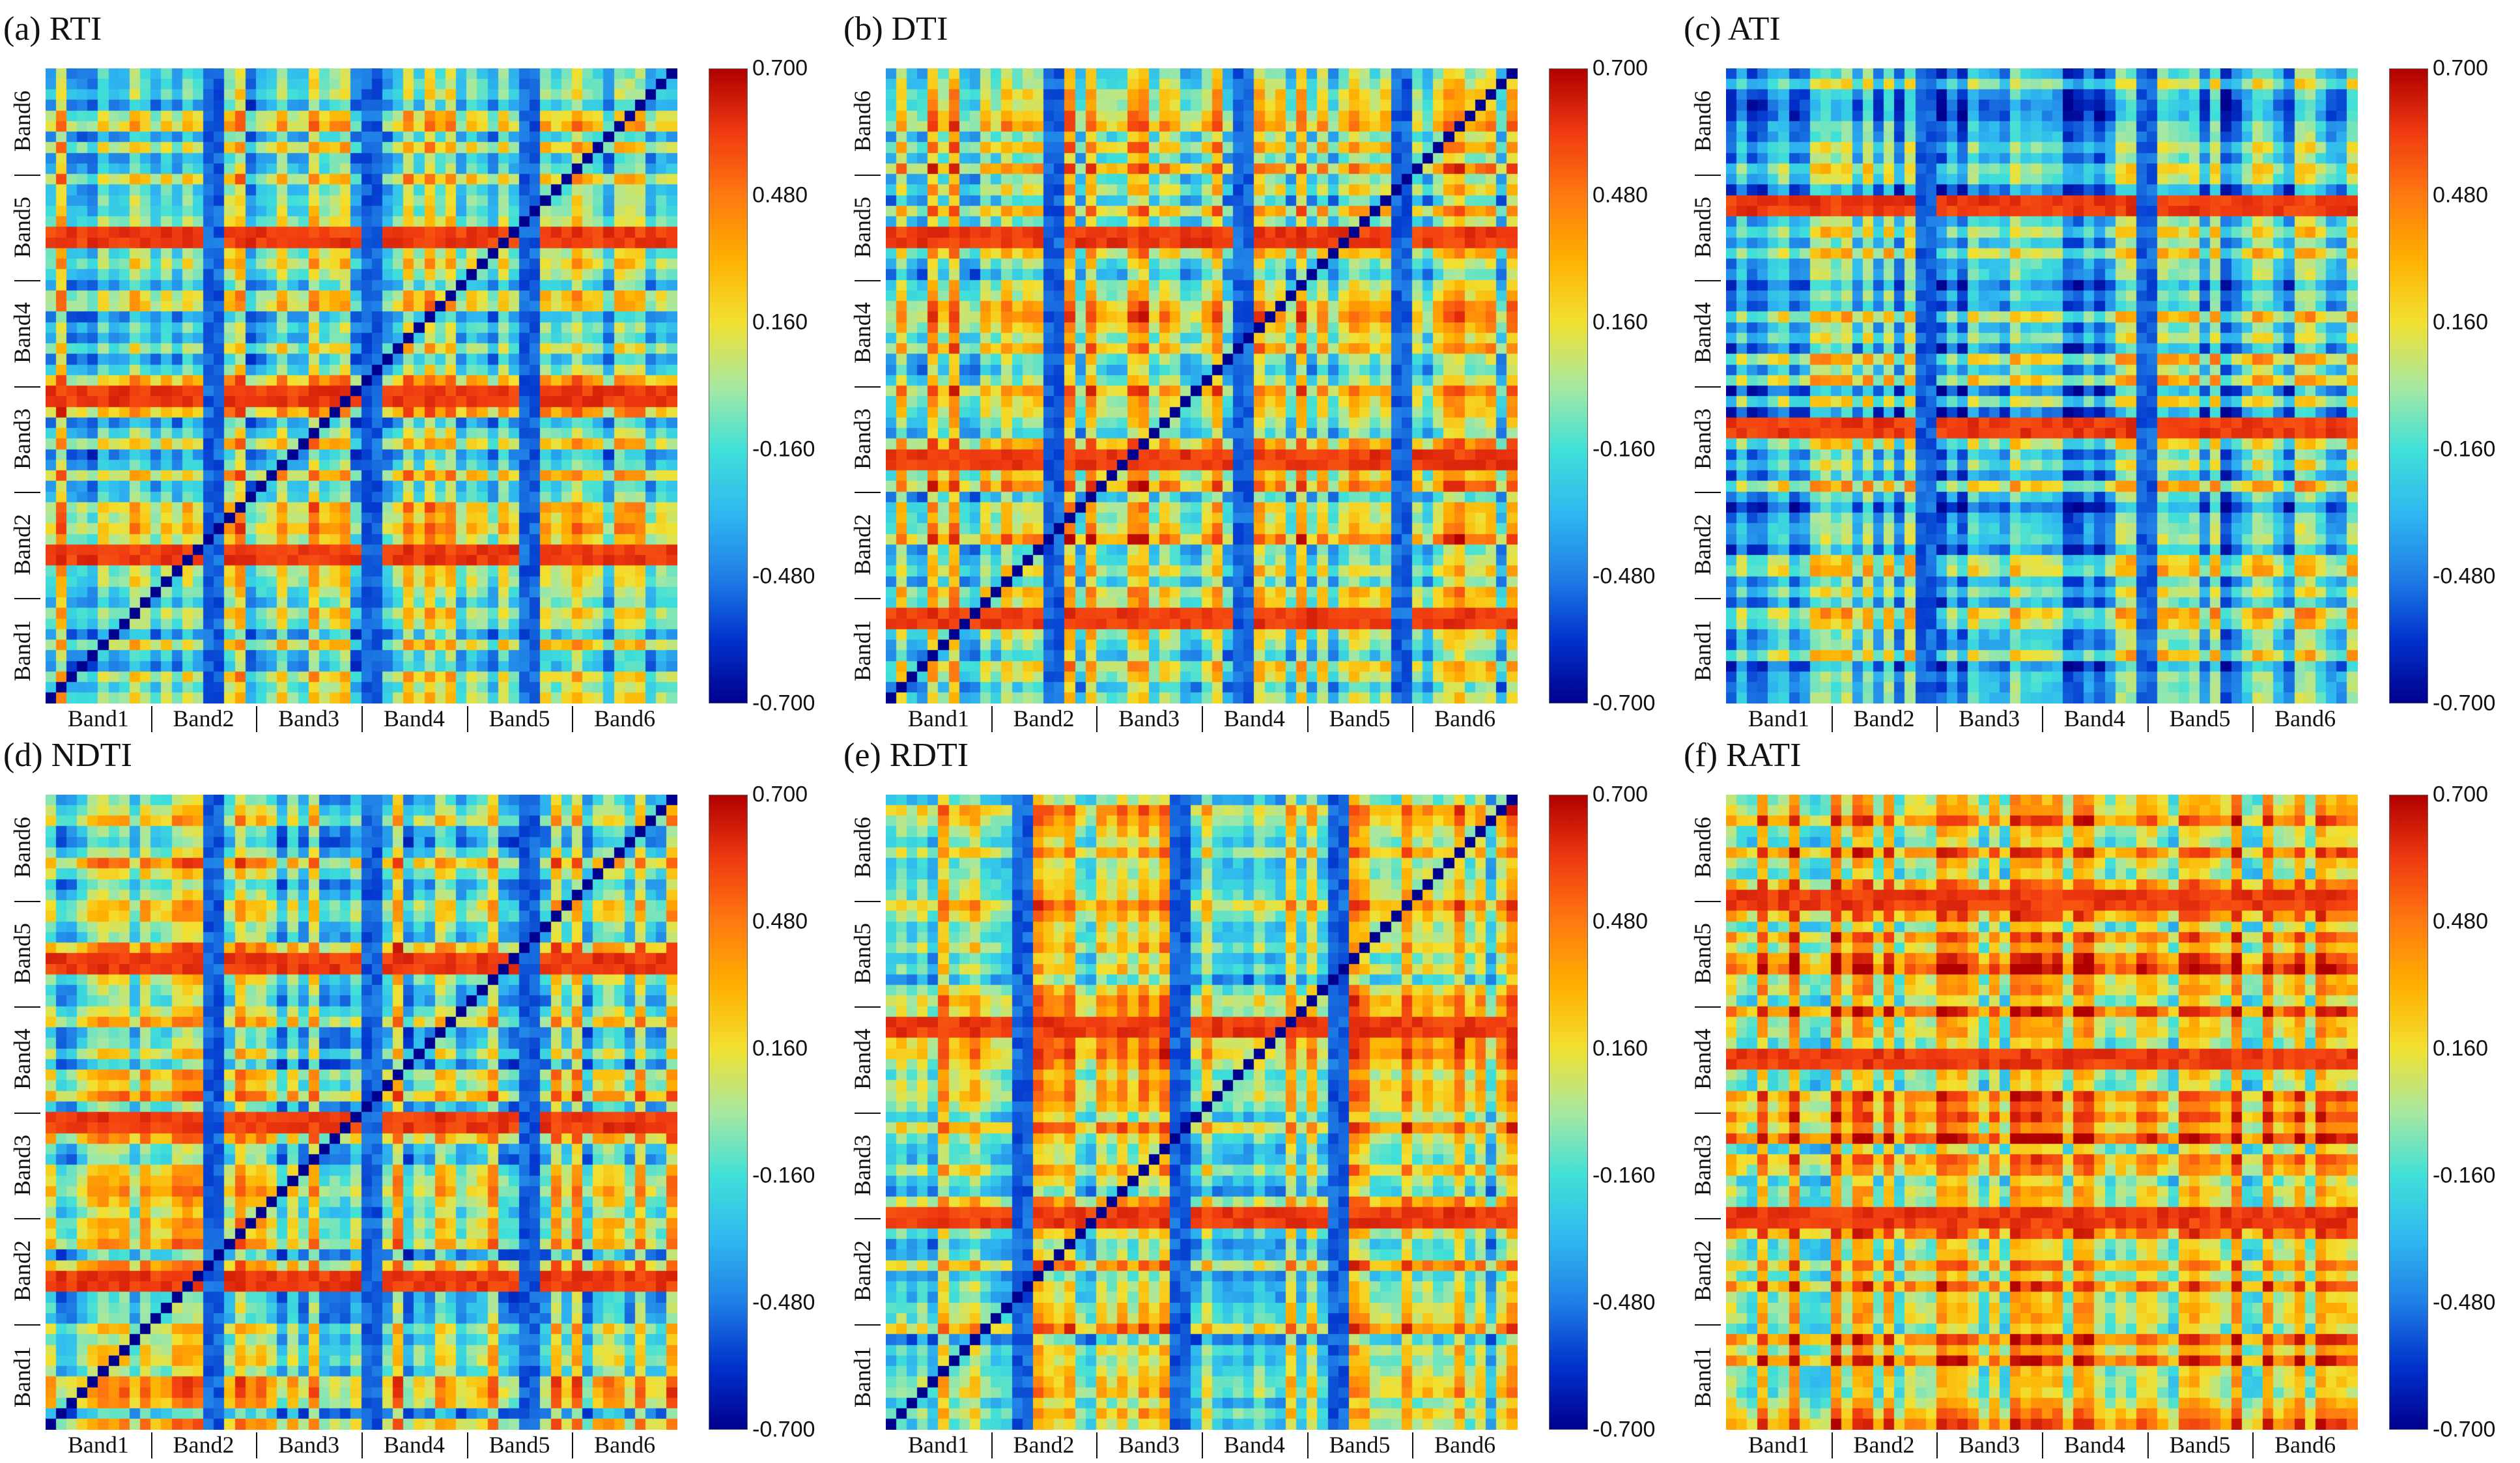 The height and width of the screenshot is (1463, 2520). I want to click on panel-title: (c) ATI, so click(1732, 29).